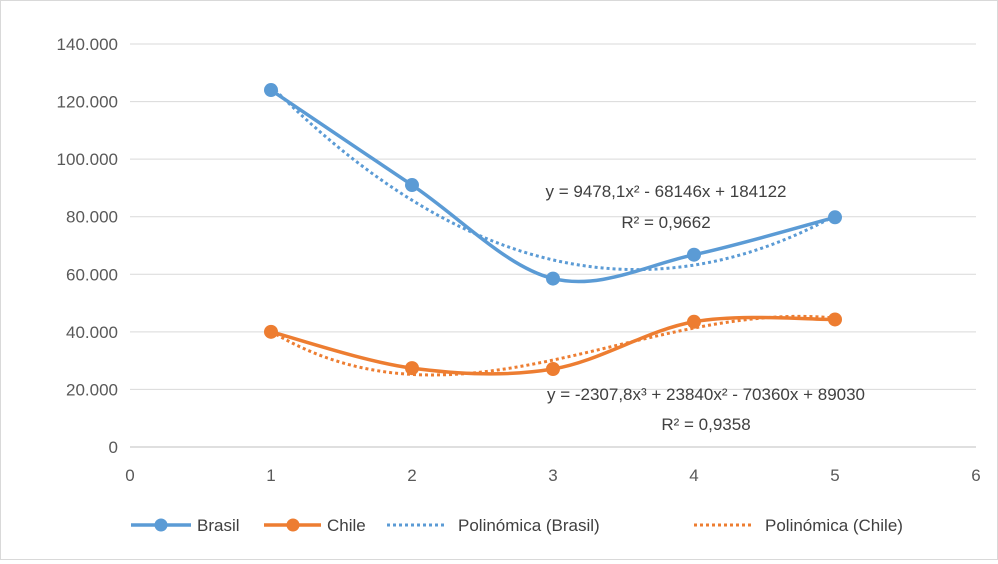 The height and width of the screenshot is (564, 998). Describe the element at coordinates (92, 389) in the screenshot. I see `y-tick-label: 20.000` at that location.